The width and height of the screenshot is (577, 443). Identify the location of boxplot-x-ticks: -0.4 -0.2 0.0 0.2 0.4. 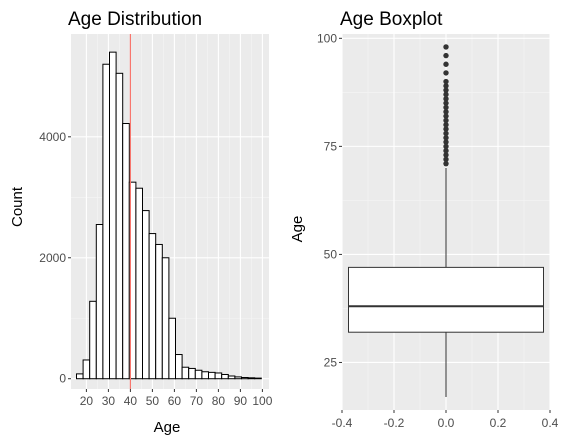
(445, 420).